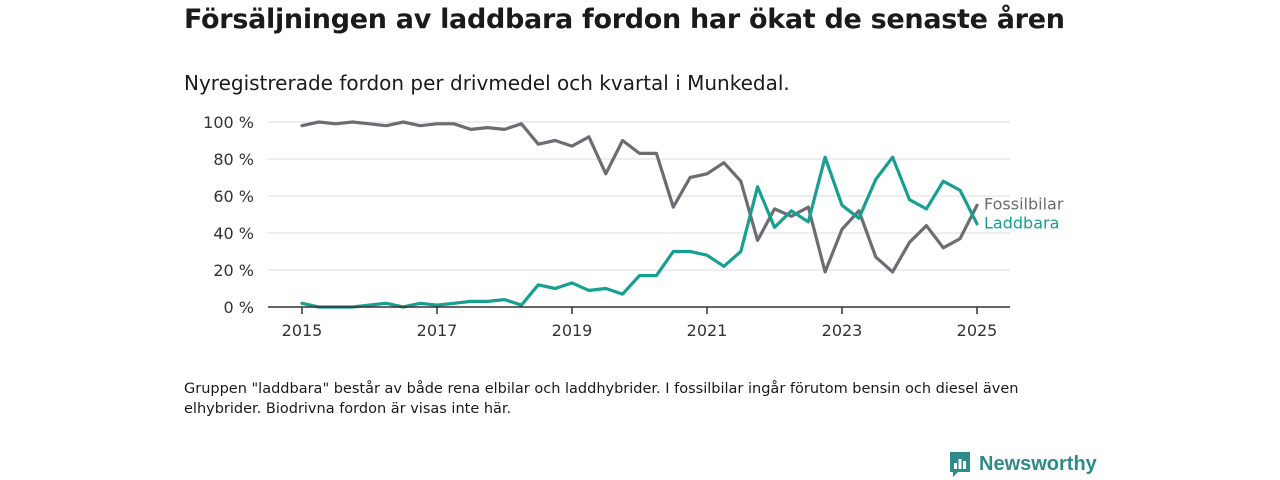 Image resolution: width=1280 pixels, height=480 pixels. Describe the element at coordinates (707, 330) in the screenshot. I see `x-tick-label: 2021` at that location.